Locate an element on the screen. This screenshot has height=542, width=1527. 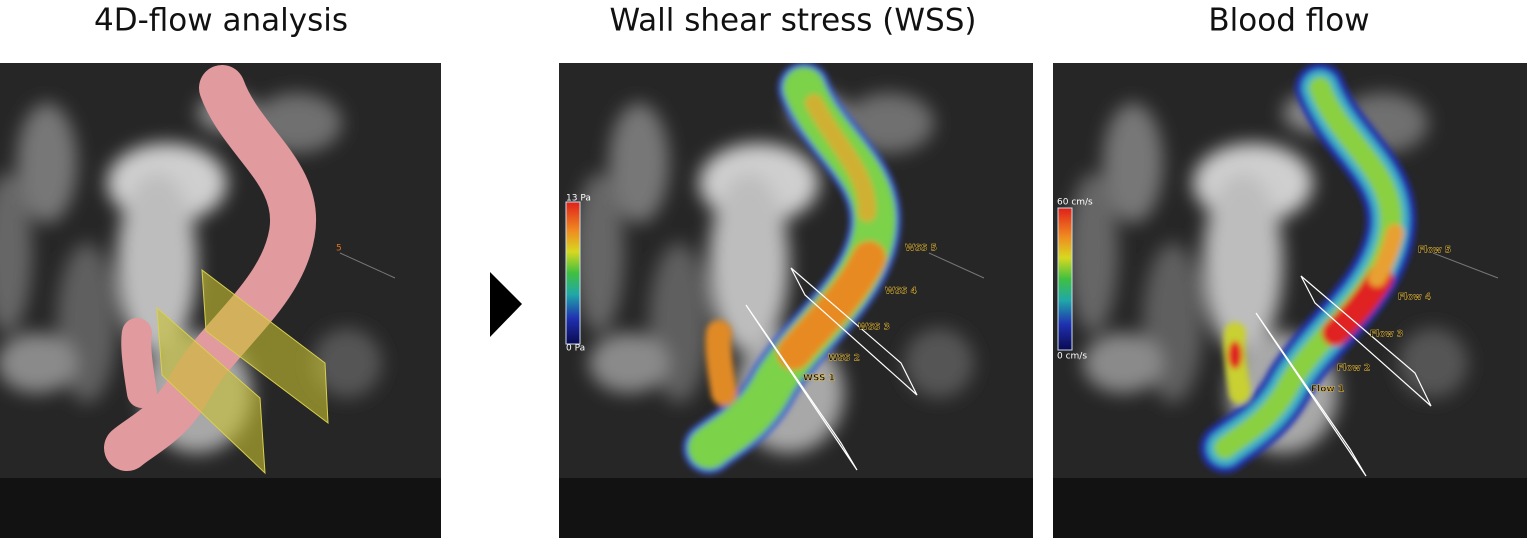
plane-label: WSS 3 is located at coordinates (874, 328).